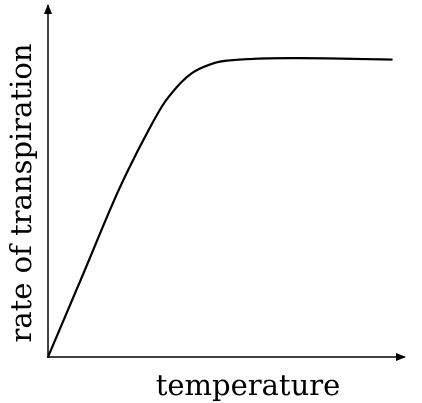  Describe the element at coordinates (248, 385) in the screenshot. I see `x-axis-label: temperature` at that location.